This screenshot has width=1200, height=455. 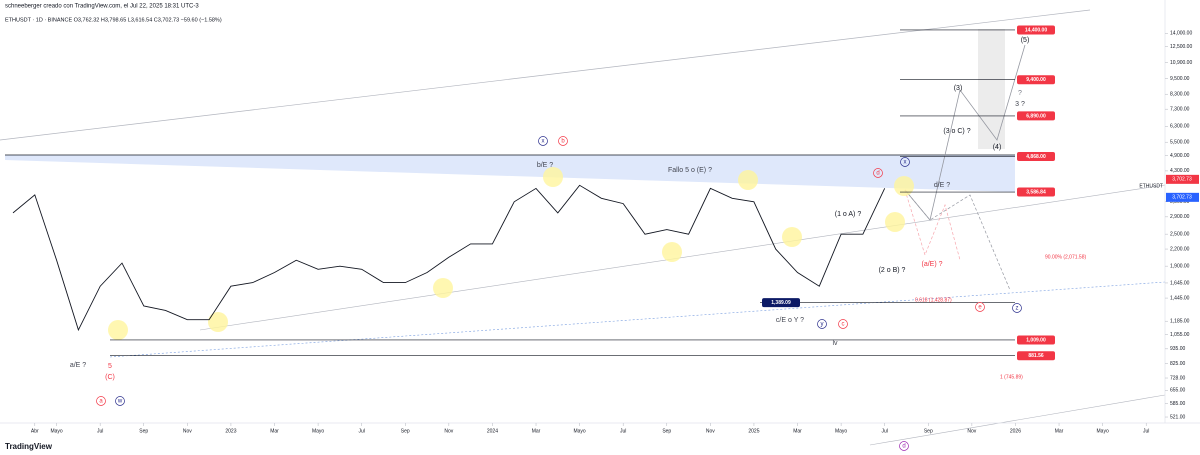 What do you see at coordinates (1180, 283) in the screenshot?
I see `y-tick-label: 1,645.00` at bounding box center [1180, 283].